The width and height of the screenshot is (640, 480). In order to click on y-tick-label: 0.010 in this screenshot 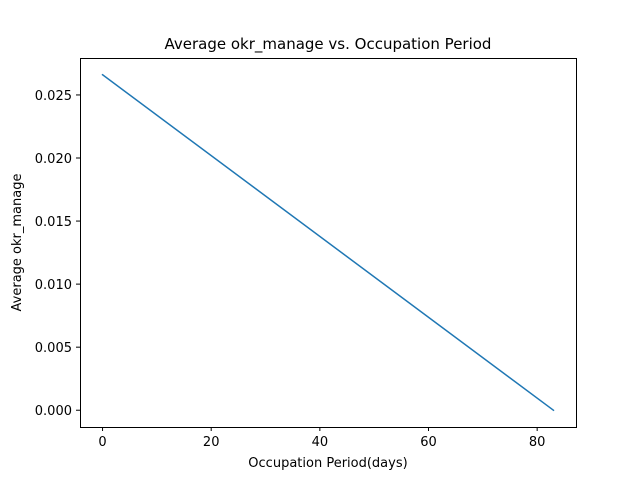, I will do `click(53, 285)`.